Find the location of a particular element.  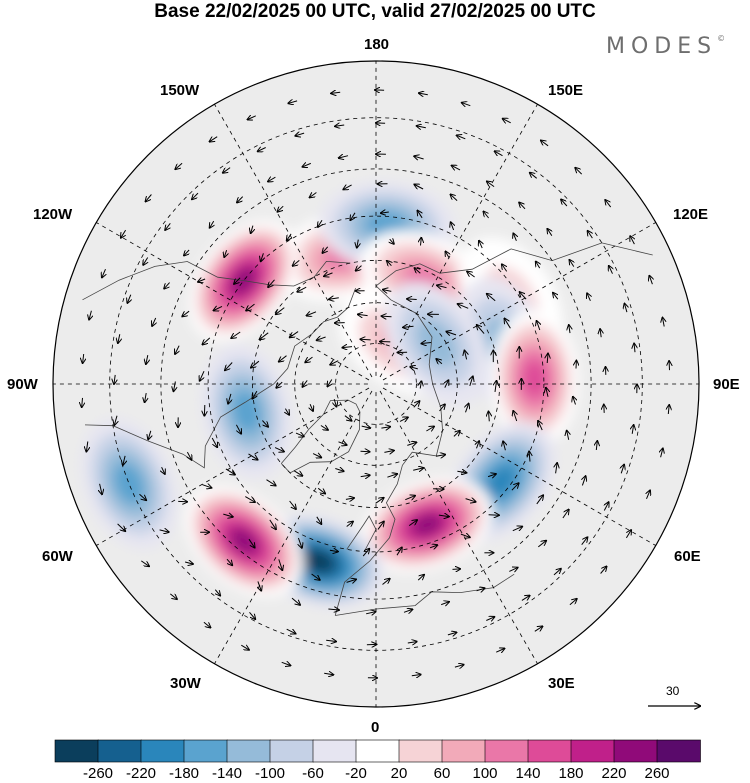

colorbar-tick-label: 260 is located at coordinates (657, 773).